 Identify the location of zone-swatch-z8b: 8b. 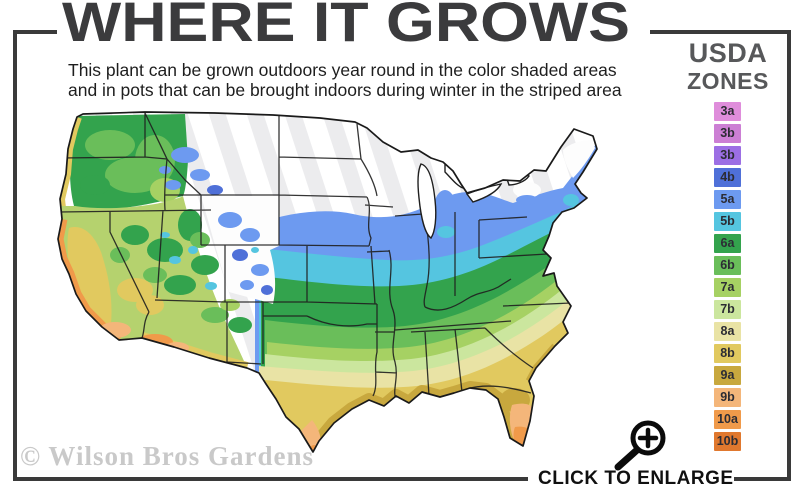
(727, 353).